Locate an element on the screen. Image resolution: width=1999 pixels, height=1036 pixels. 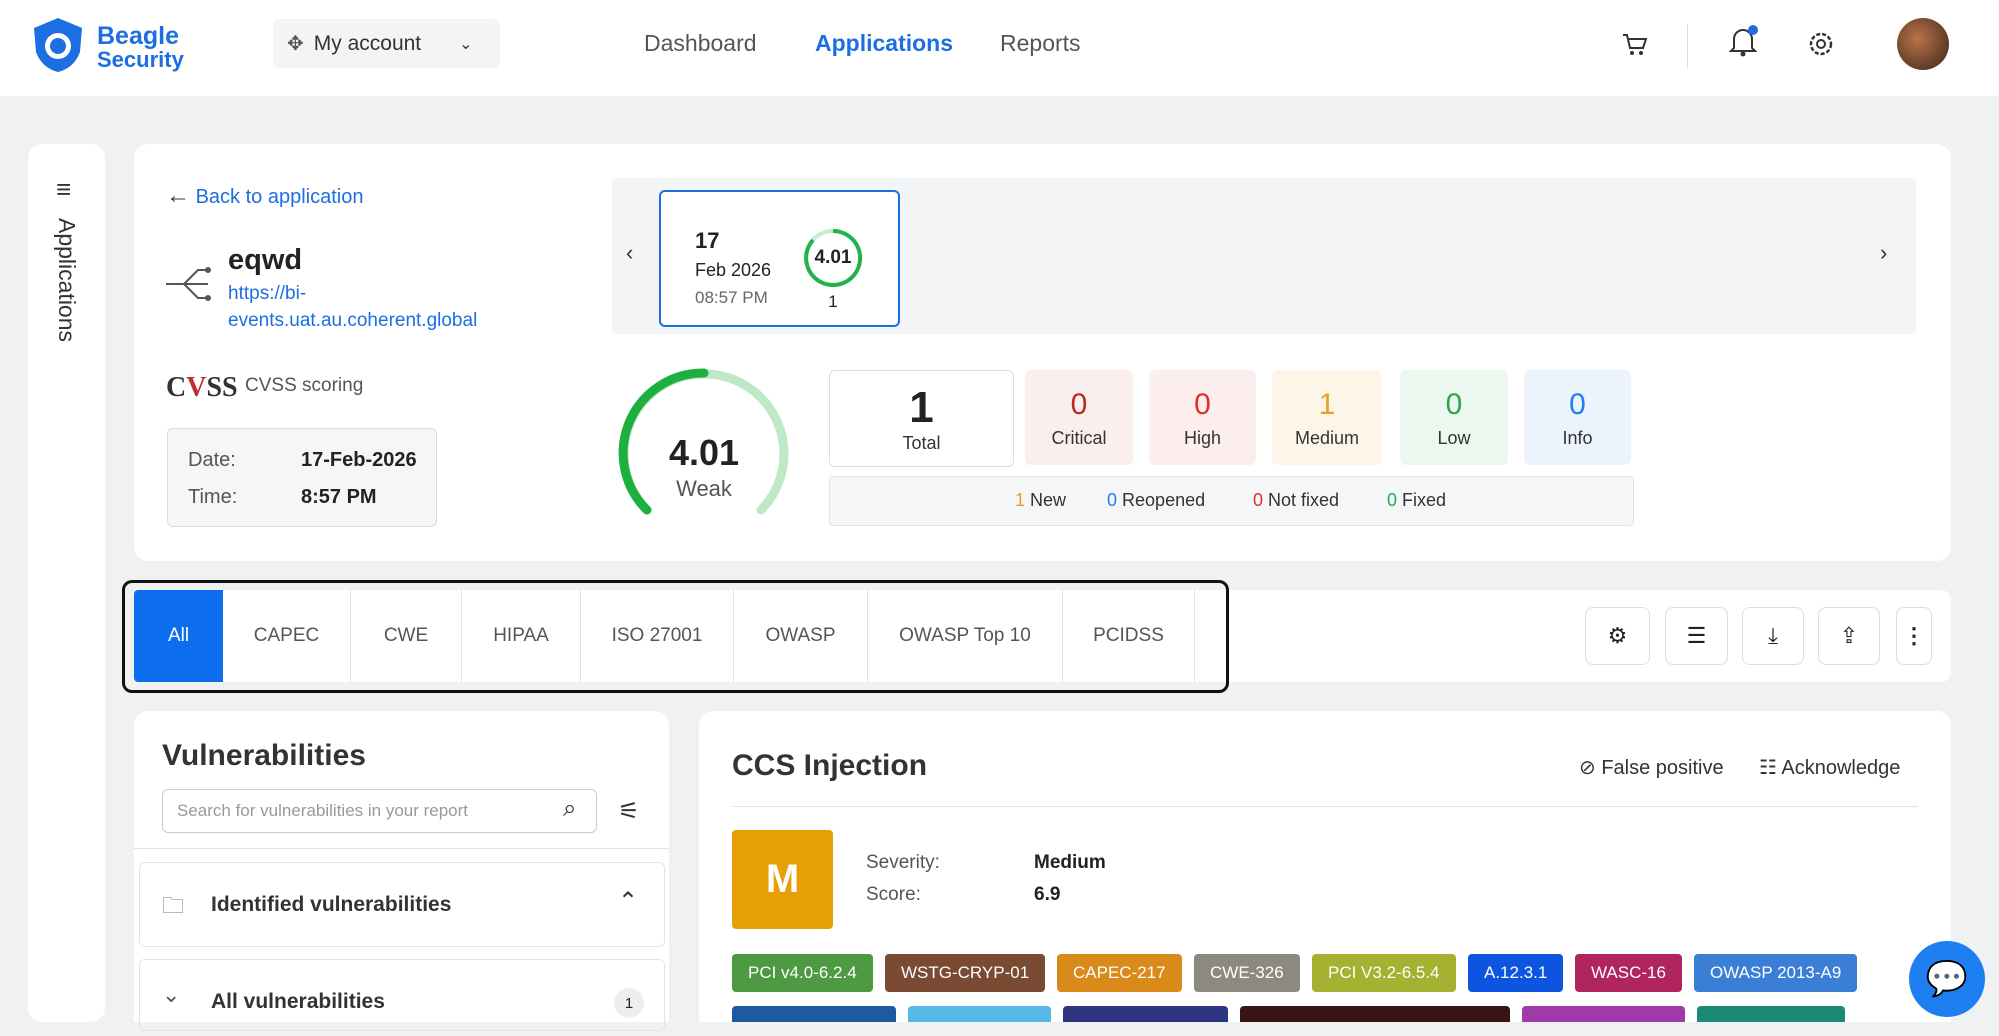
acknowledge-label: Acknowledge is located at coordinates (1841, 768).